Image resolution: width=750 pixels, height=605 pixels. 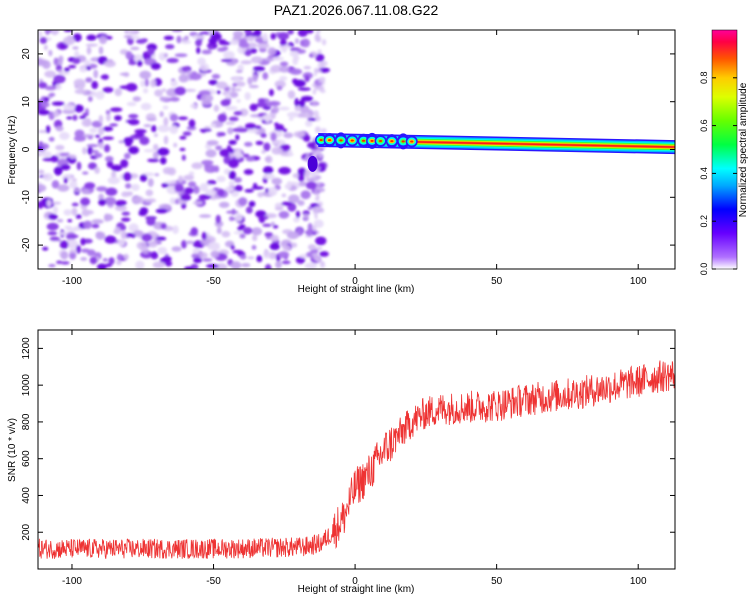 What do you see at coordinates (26, 531) in the screenshot?
I see `y-tick-label: 200` at bounding box center [26, 531].